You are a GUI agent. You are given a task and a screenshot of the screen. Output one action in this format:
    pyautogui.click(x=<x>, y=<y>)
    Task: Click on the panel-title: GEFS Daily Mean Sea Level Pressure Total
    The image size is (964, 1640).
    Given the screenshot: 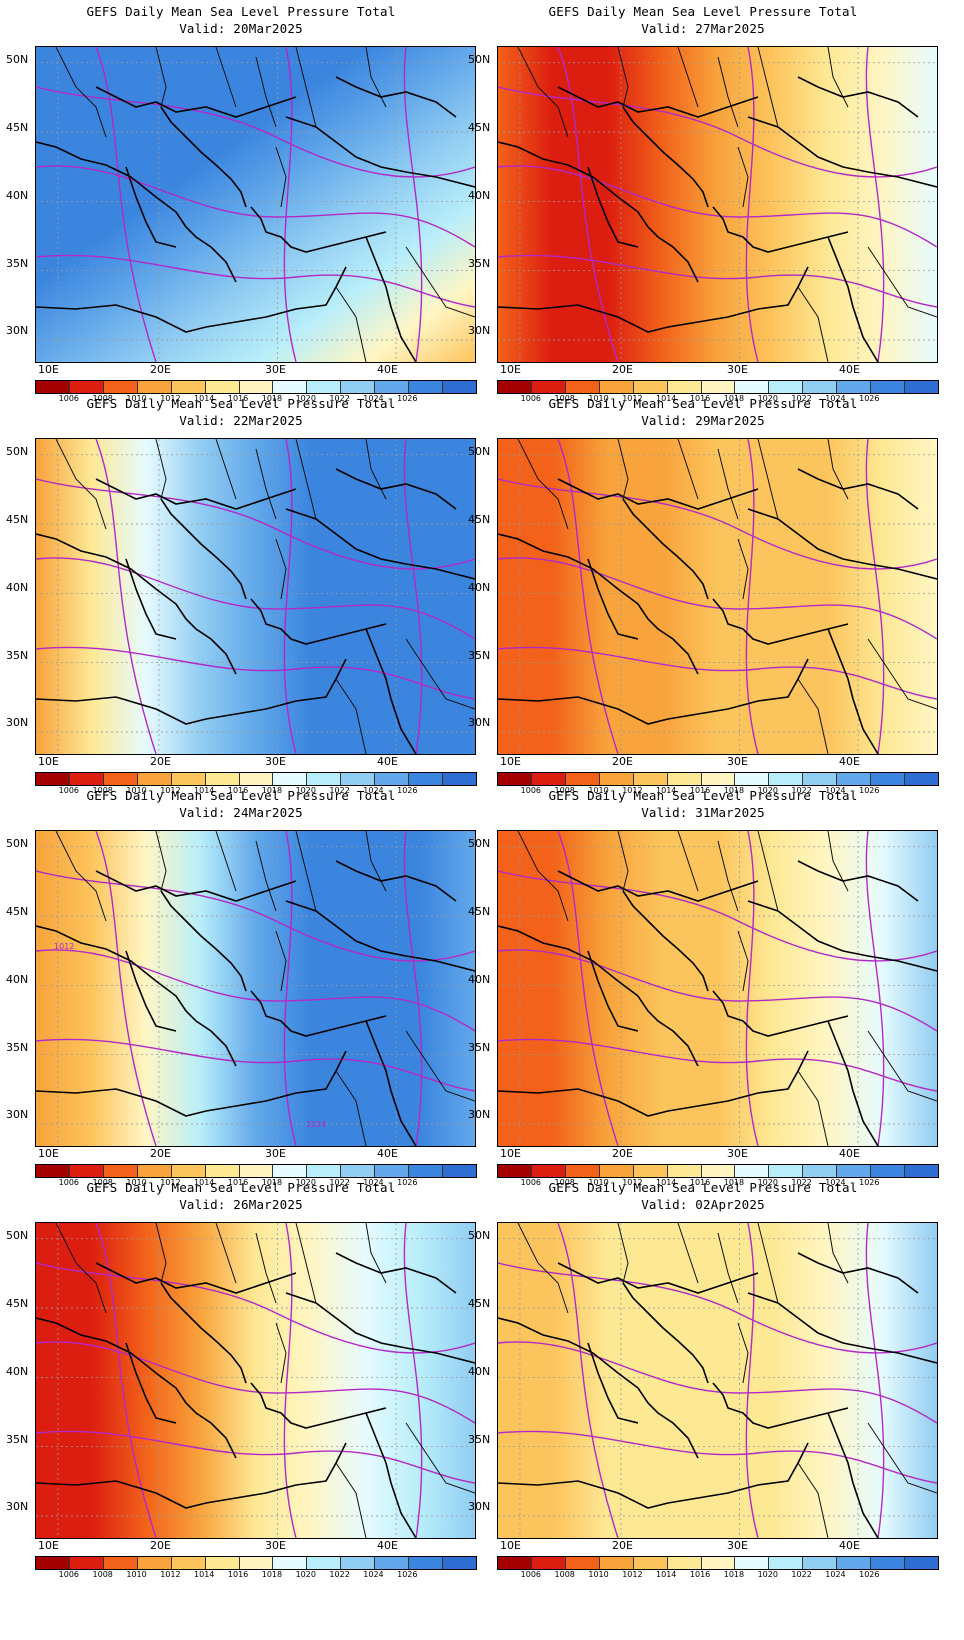 What is the action you would take?
    pyautogui.click(x=703, y=1187)
    